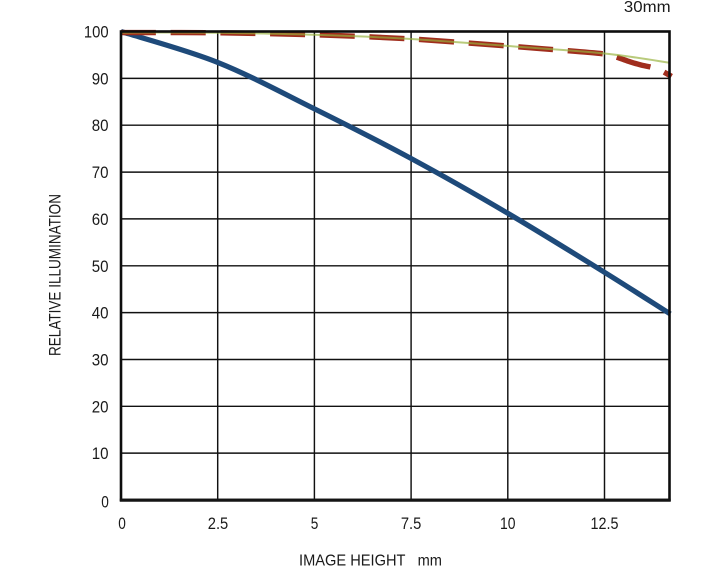  I want to click on svg-text: 5, so click(315, 523).